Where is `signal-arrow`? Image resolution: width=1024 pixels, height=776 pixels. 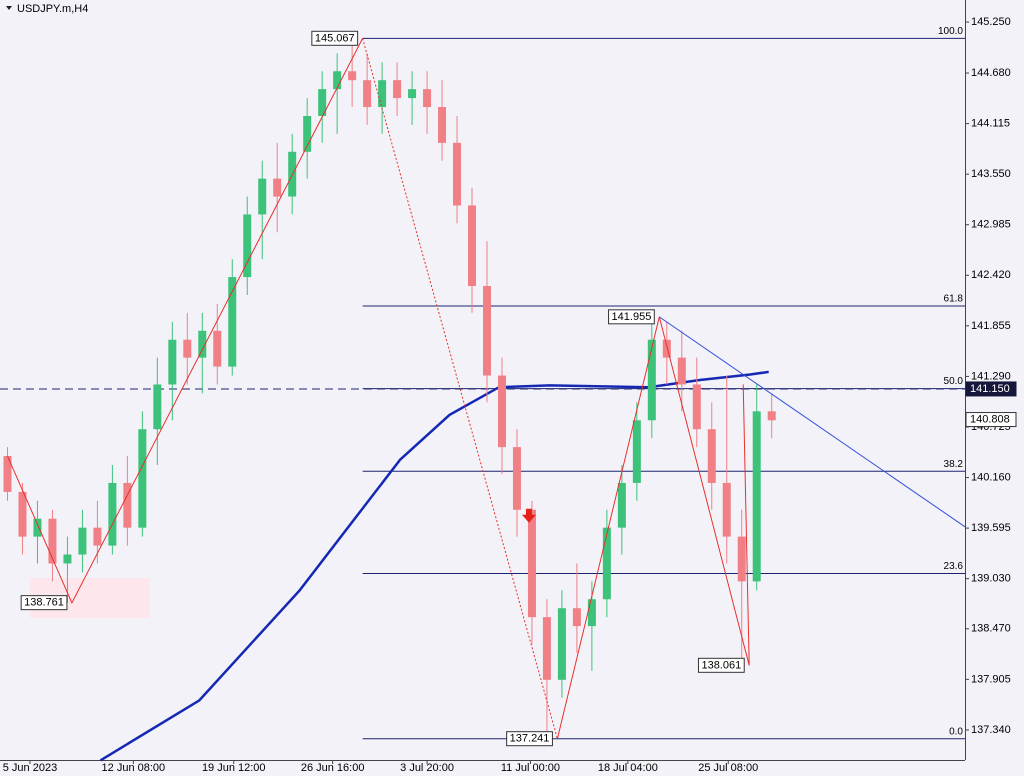
signal-arrow is located at coordinates (528, 515).